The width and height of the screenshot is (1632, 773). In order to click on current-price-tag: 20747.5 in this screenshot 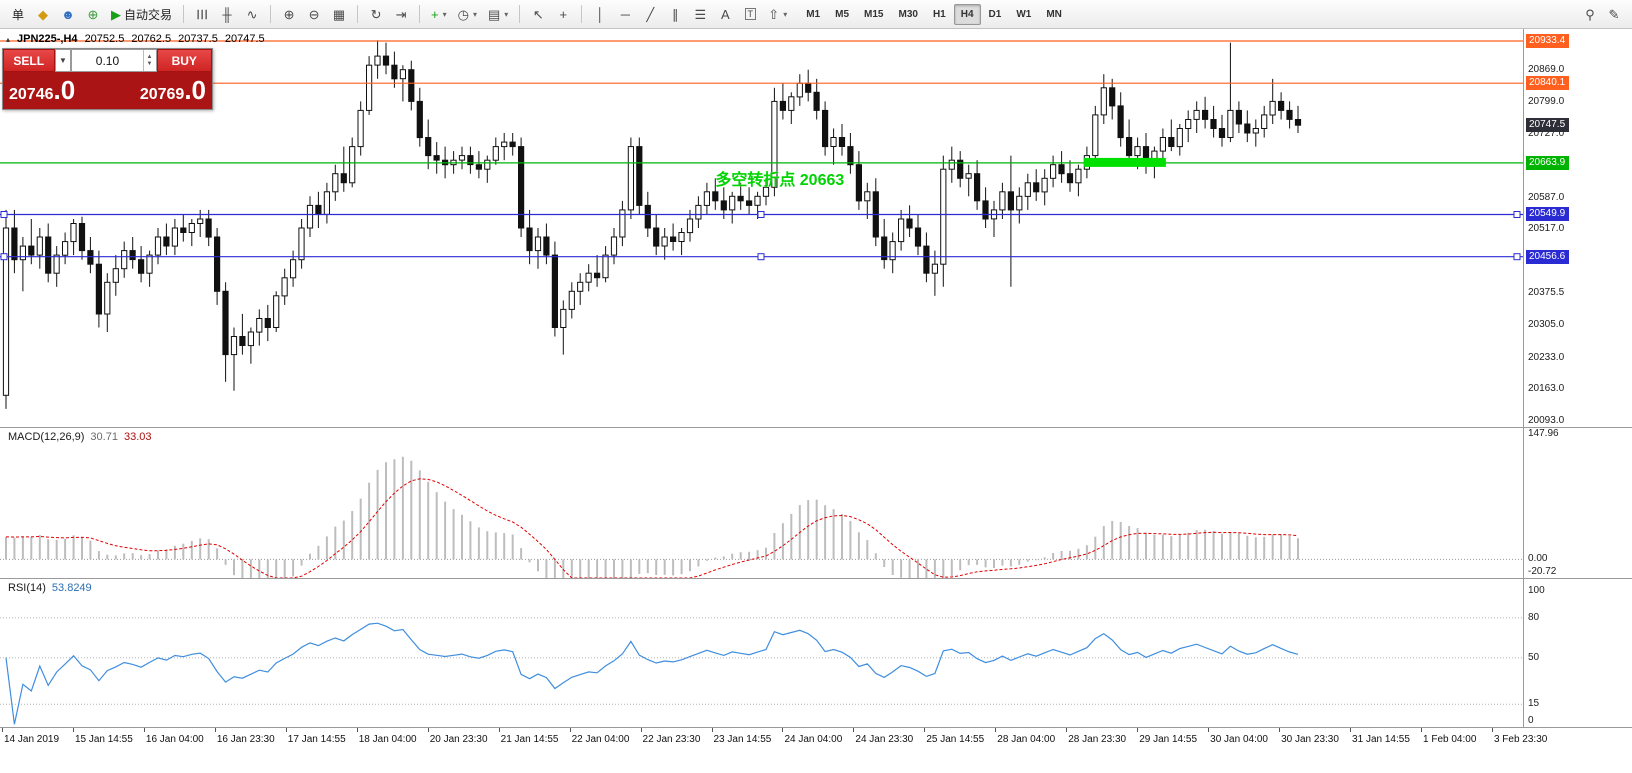, I will do `click(1548, 125)`.